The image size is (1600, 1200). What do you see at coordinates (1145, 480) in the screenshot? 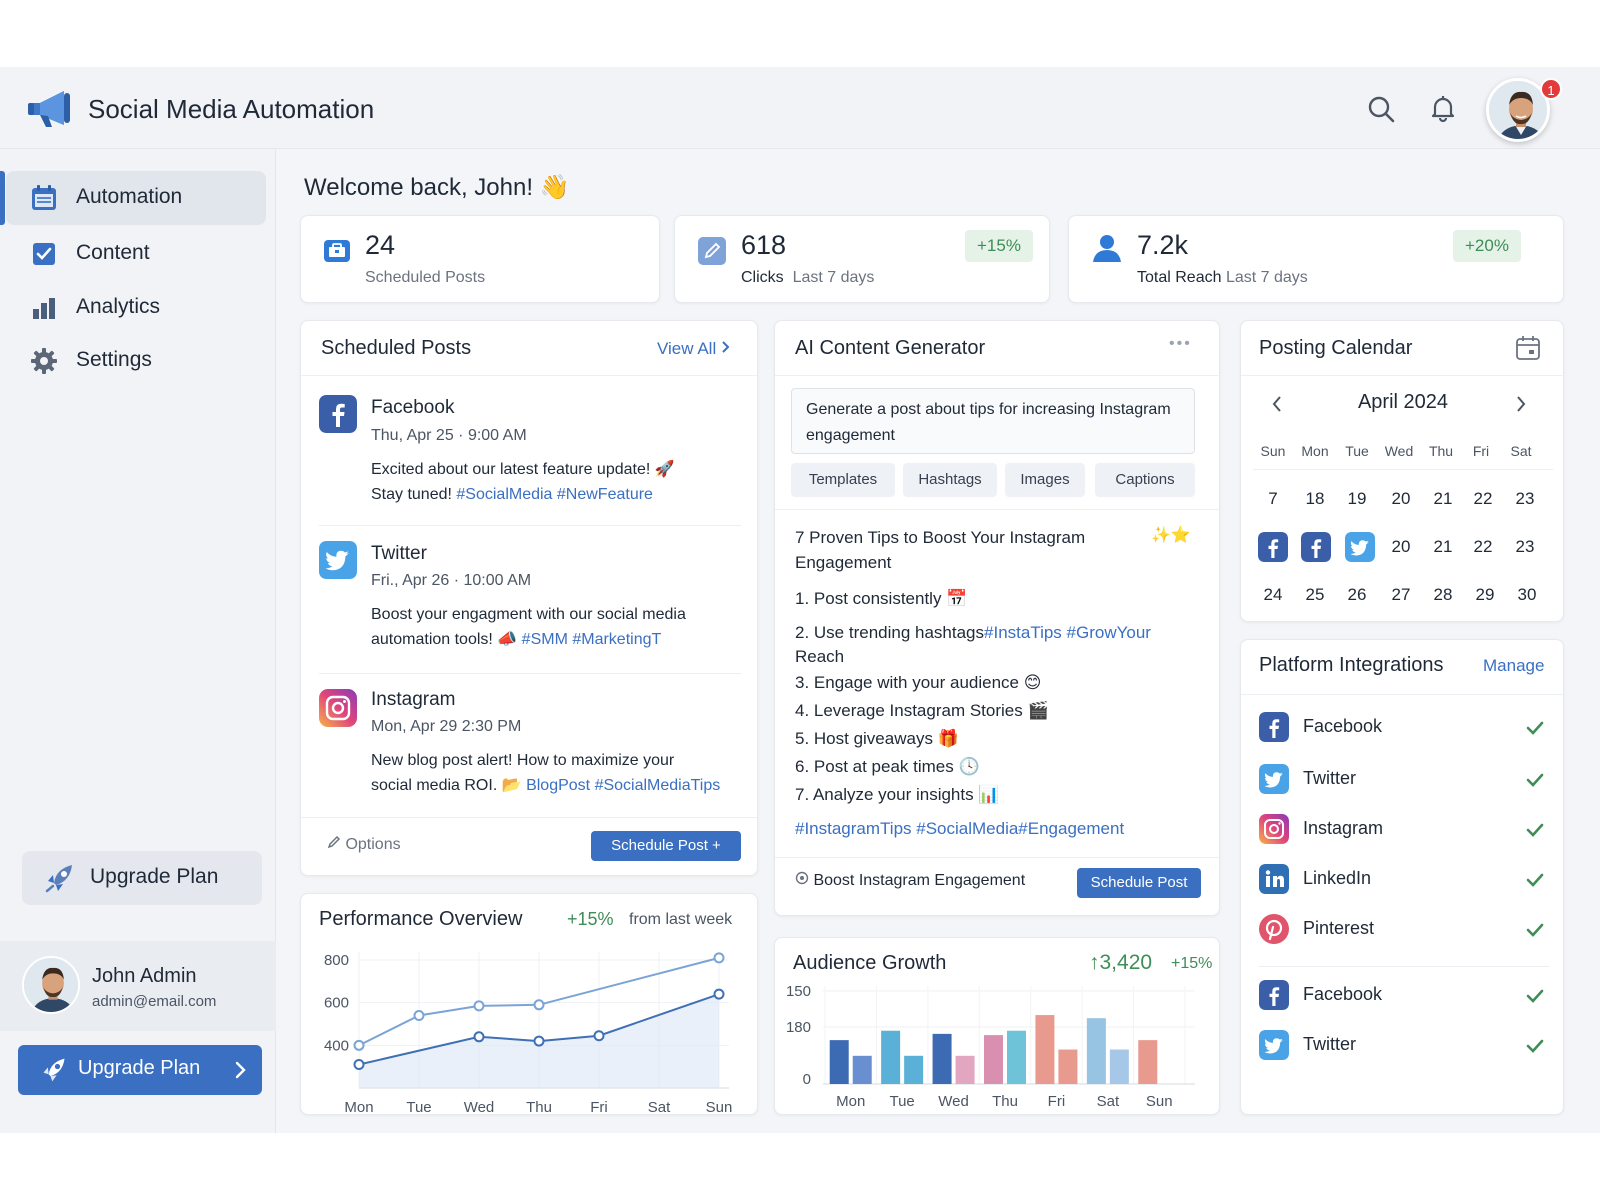
I see `chip-captions: Captions` at bounding box center [1145, 480].